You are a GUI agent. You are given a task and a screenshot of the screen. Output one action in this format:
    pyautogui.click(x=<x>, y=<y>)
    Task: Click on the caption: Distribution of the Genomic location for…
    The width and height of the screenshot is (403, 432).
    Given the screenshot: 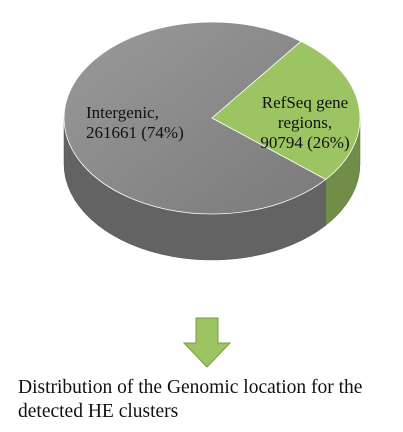 What is the action you would take?
    pyautogui.click(x=190, y=399)
    